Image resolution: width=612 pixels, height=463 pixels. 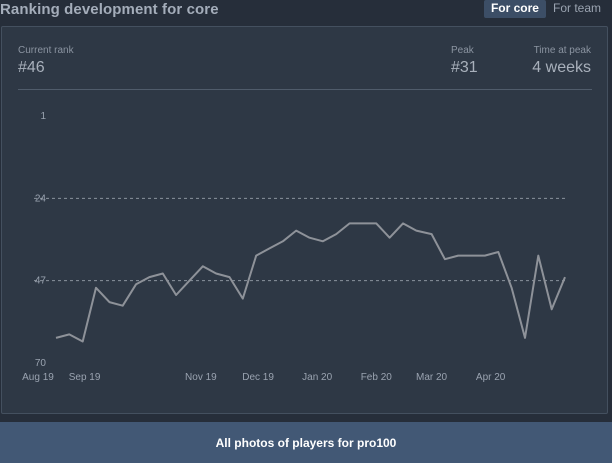 I want to click on tab-bar: For core For team, so click(x=545, y=9).